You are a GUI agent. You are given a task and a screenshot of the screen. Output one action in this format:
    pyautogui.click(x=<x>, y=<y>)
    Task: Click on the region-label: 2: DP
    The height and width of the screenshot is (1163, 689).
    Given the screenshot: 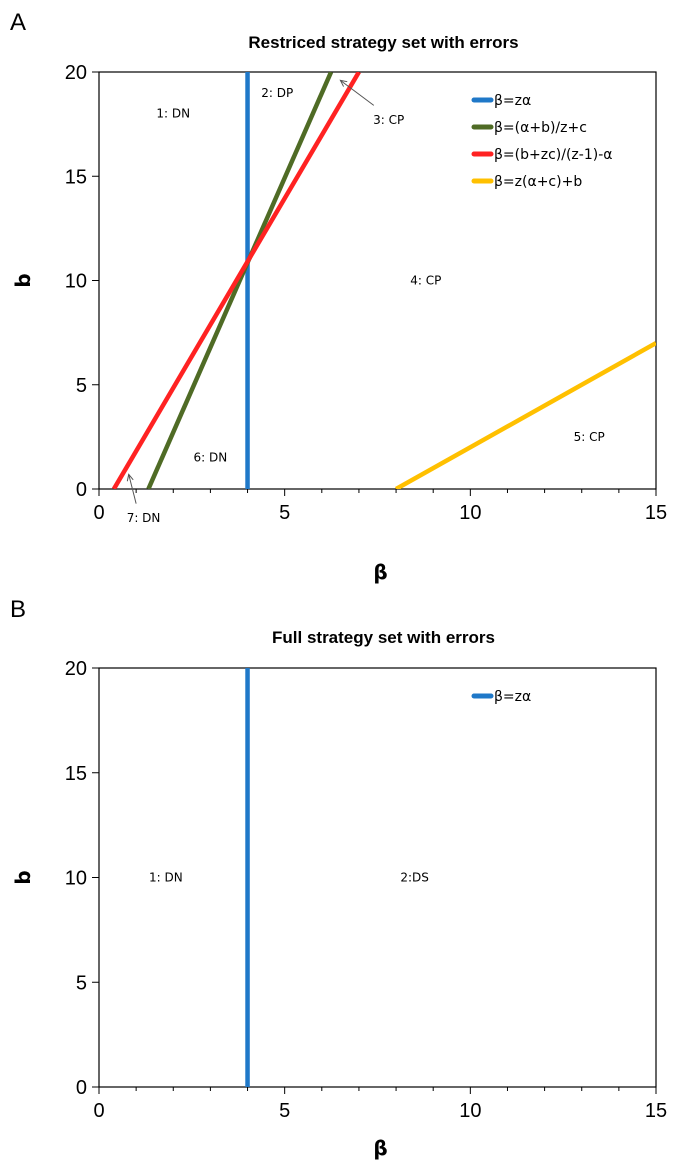 What is the action you would take?
    pyautogui.click(x=277, y=93)
    